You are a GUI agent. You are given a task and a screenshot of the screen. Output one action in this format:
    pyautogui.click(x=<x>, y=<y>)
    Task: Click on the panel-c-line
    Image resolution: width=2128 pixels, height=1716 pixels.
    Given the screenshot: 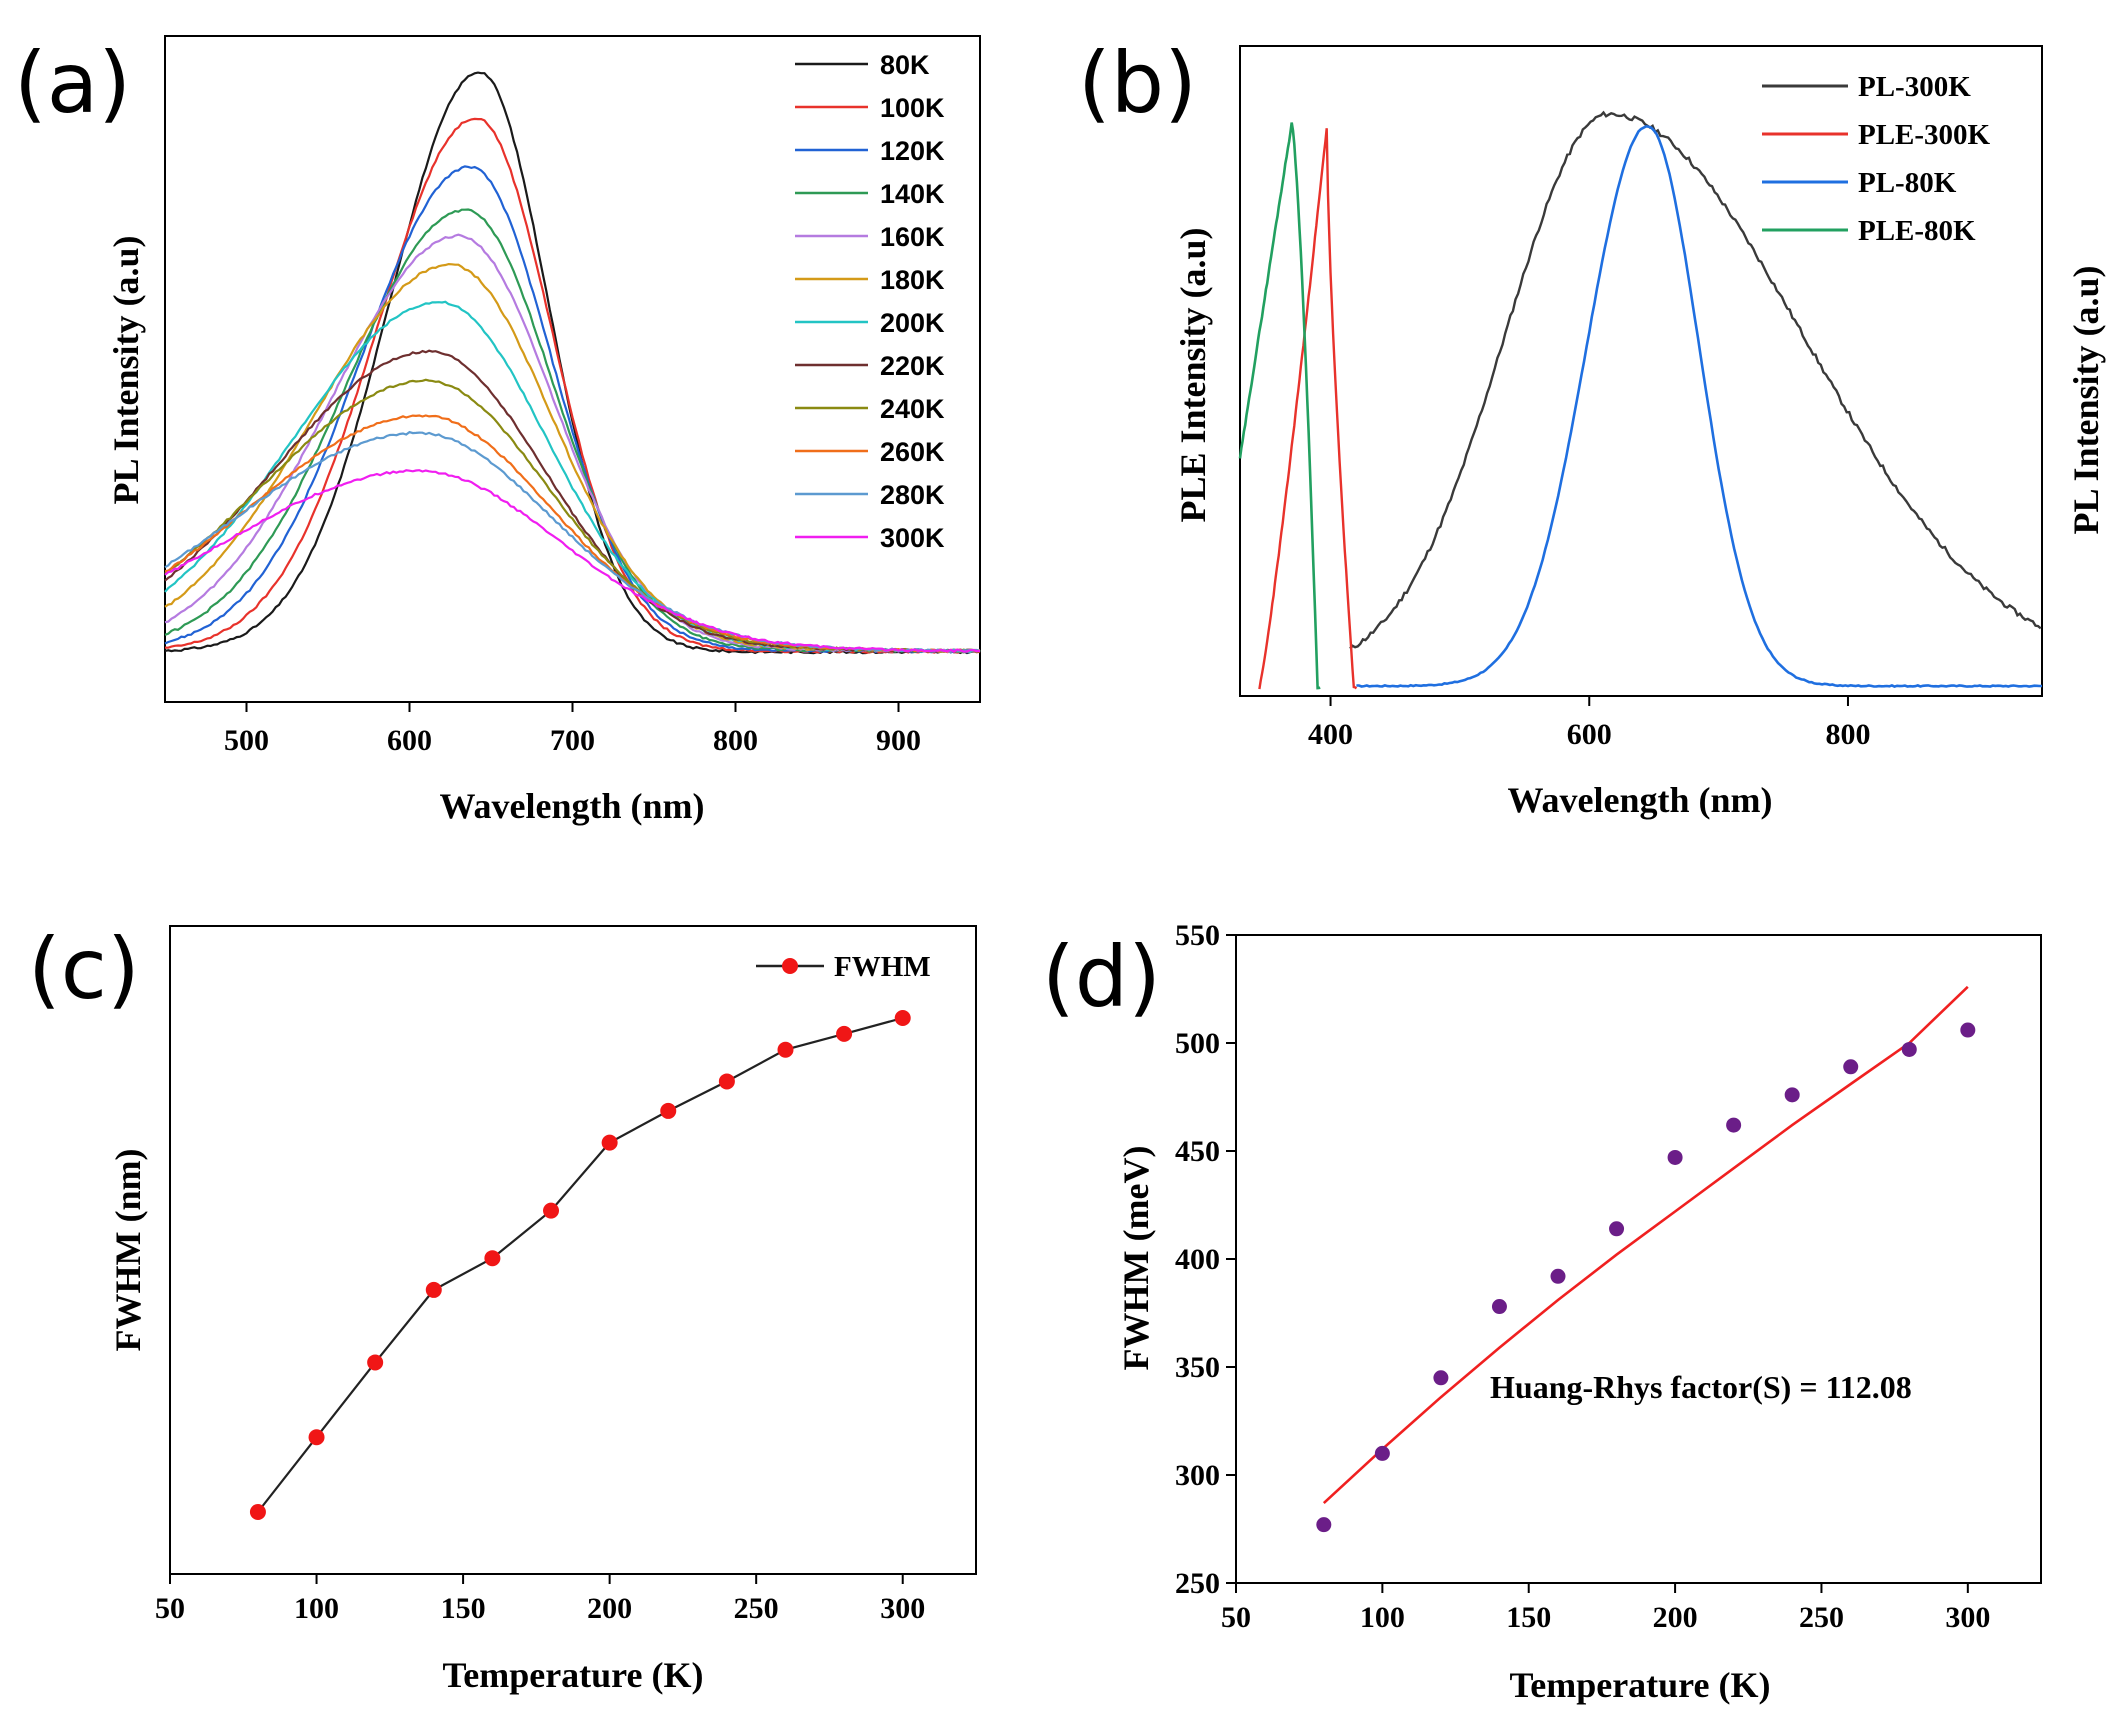 What is the action you would take?
    pyautogui.click(x=580, y=1264)
    